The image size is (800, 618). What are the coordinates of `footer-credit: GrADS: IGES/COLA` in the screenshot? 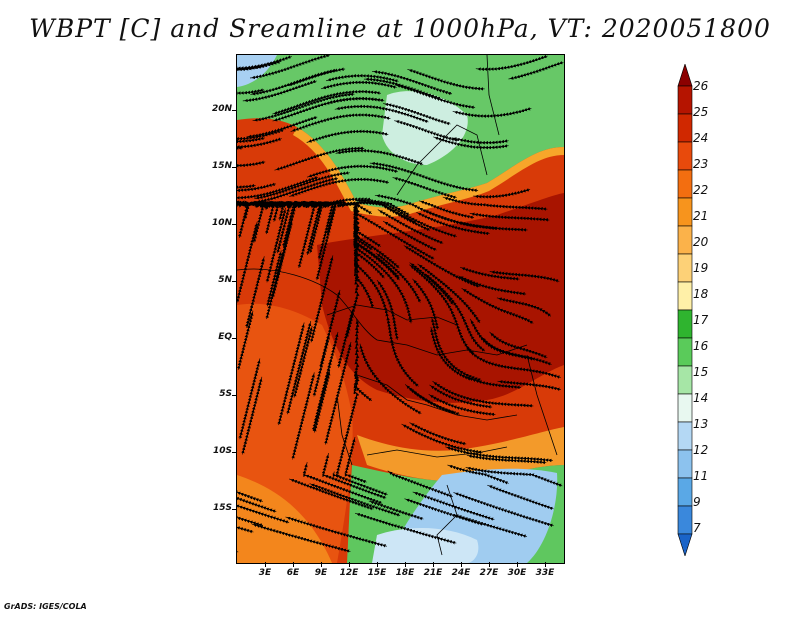 It's located at (45, 606).